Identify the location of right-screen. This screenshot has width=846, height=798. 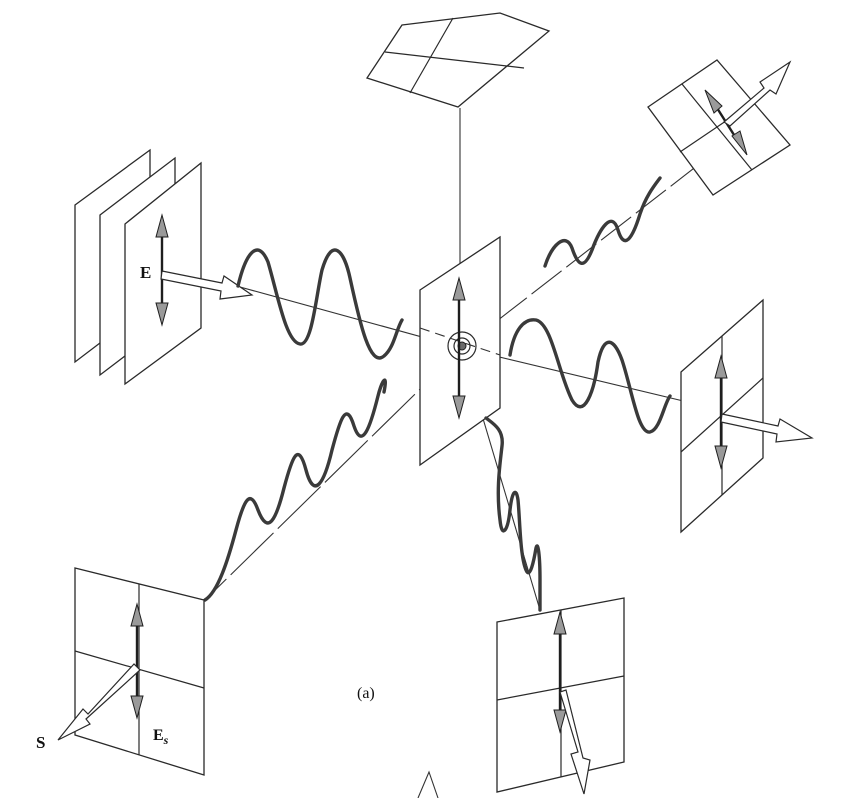
(747, 416).